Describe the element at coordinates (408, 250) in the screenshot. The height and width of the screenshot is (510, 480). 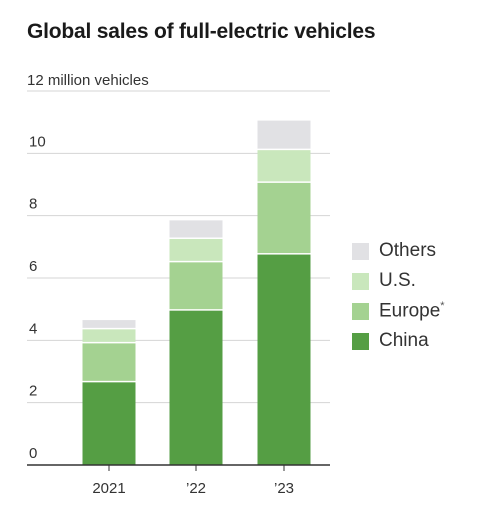
I see `legend-label: Others` at that location.